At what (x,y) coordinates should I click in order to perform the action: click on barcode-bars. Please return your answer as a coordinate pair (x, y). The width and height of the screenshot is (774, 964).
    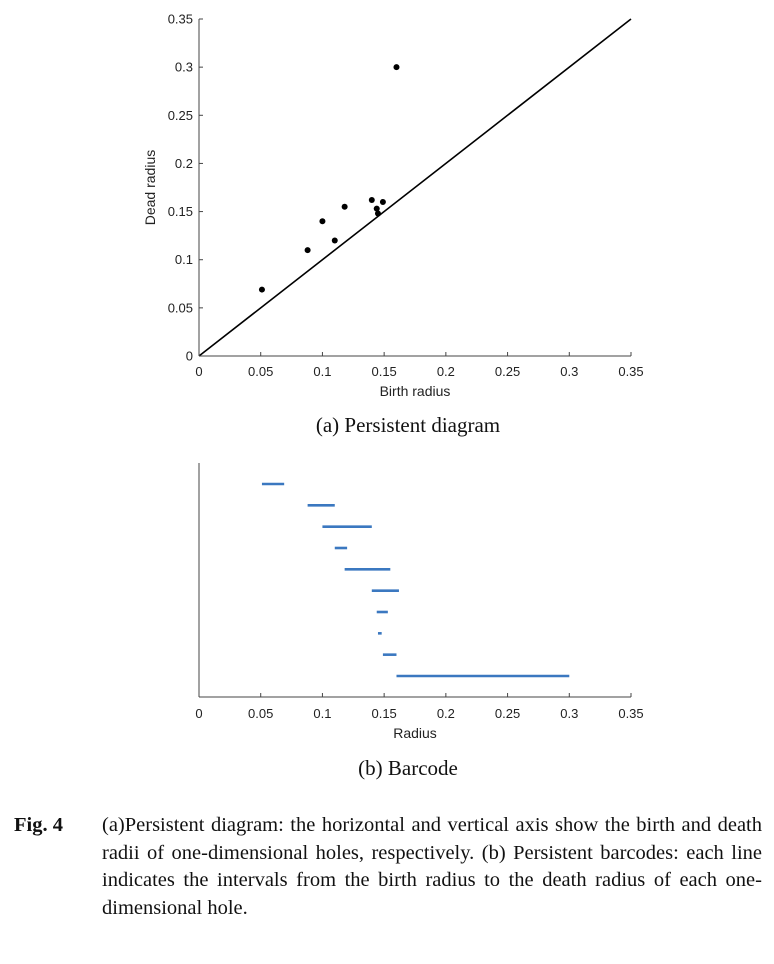
    Looking at the image, I should click on (415, 580).